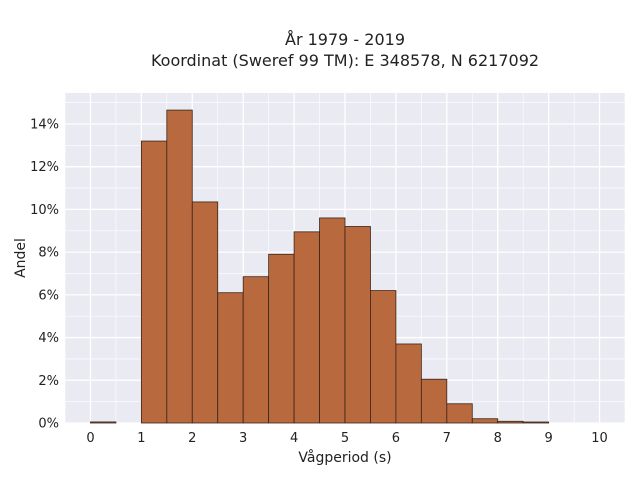 The width and height of the screenshot is (640, 480). What do you see at coordinates (192, 438) in the screenshot?
I see `x-tick-label: 2` at bounding box center [192, 438].